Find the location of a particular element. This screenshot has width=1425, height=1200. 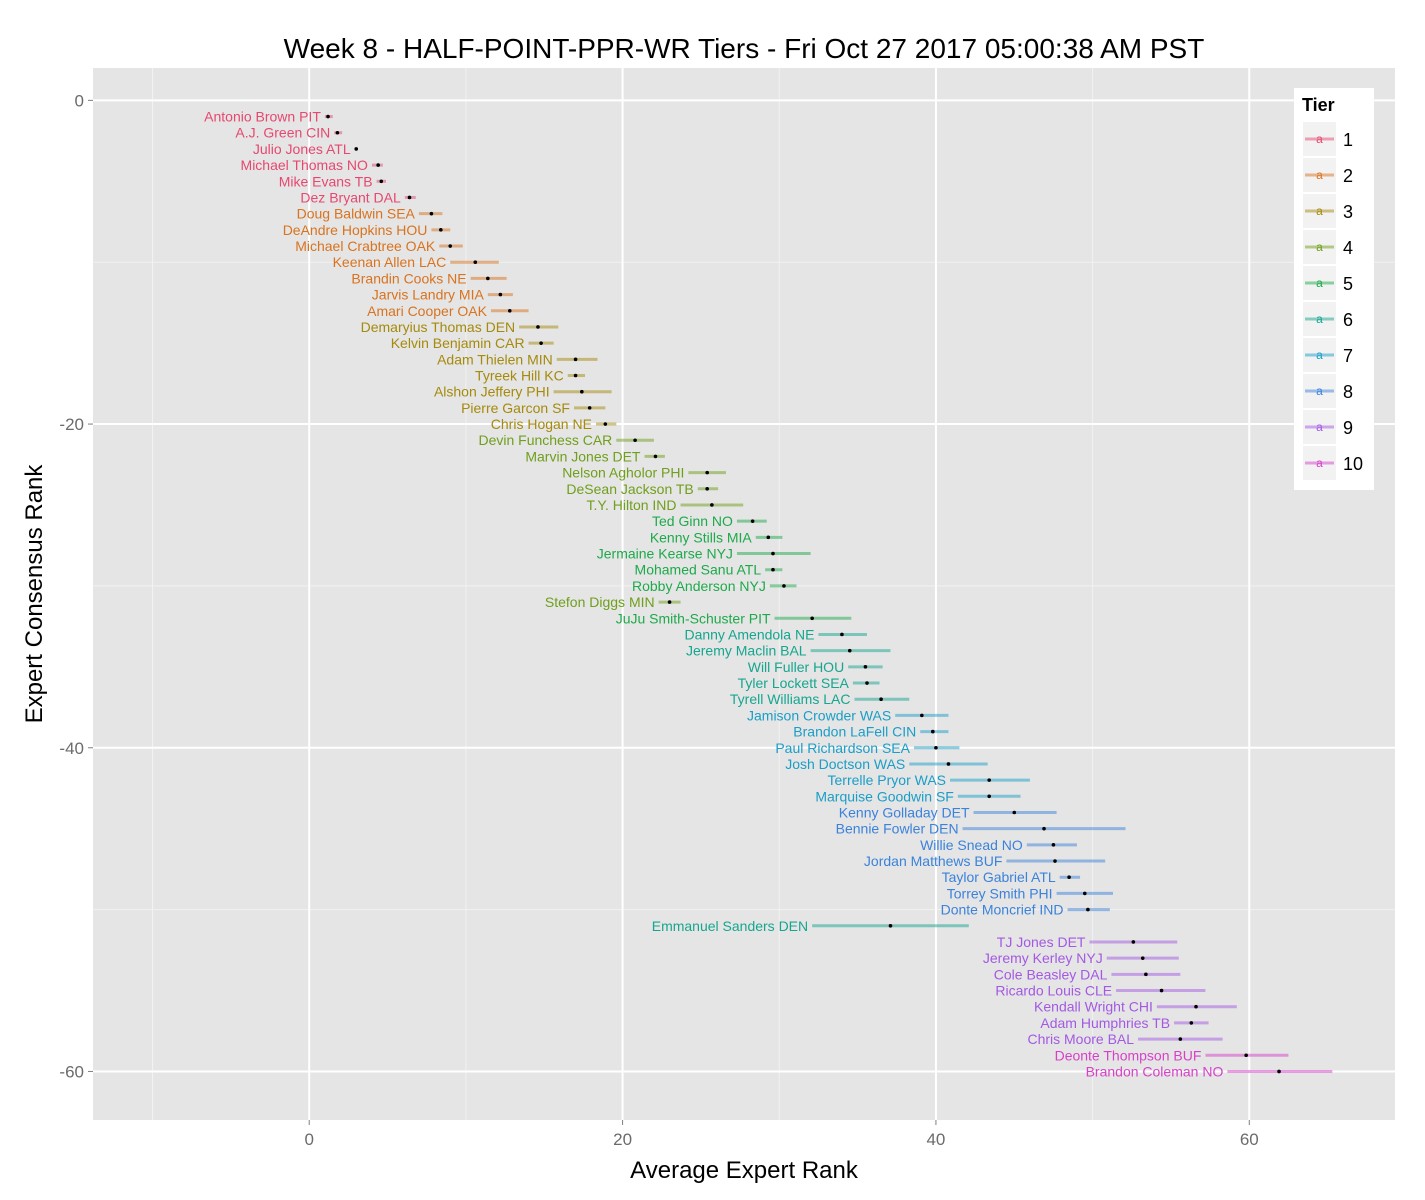

player-label: Nelson Agholor PHI is located at coordinates (623, 473).